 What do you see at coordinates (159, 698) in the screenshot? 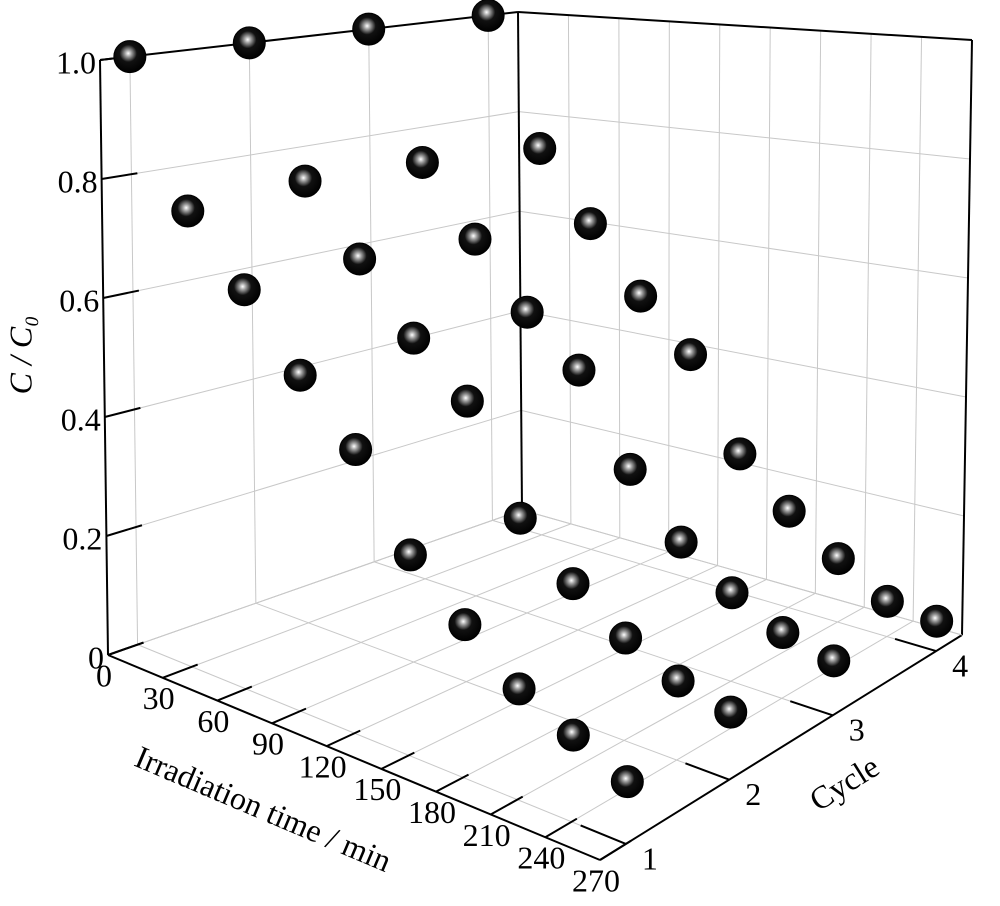
I see `x-tick-label: 30` at bounding box center [159, 698].